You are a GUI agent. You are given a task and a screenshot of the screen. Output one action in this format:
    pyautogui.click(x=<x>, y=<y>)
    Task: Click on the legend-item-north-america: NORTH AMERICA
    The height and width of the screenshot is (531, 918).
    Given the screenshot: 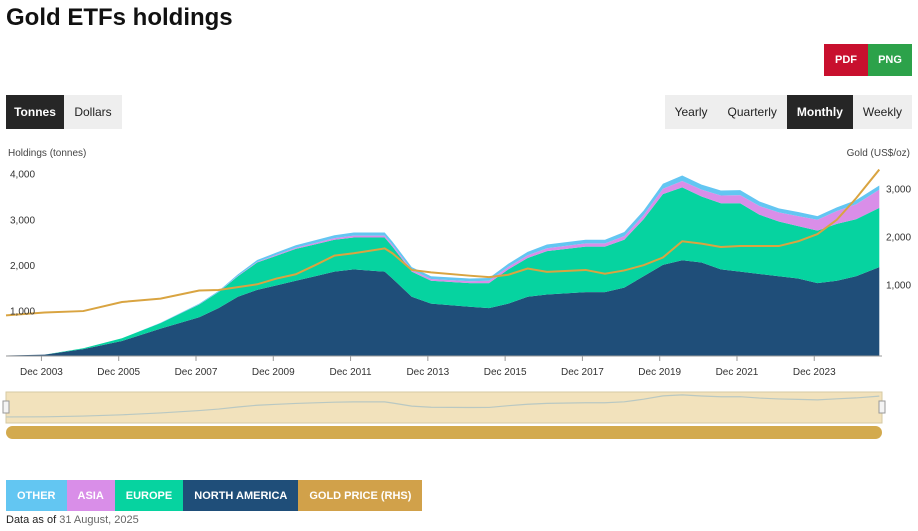 What is the action you would take?
    pyautogui.click(x=241, y=495)
    